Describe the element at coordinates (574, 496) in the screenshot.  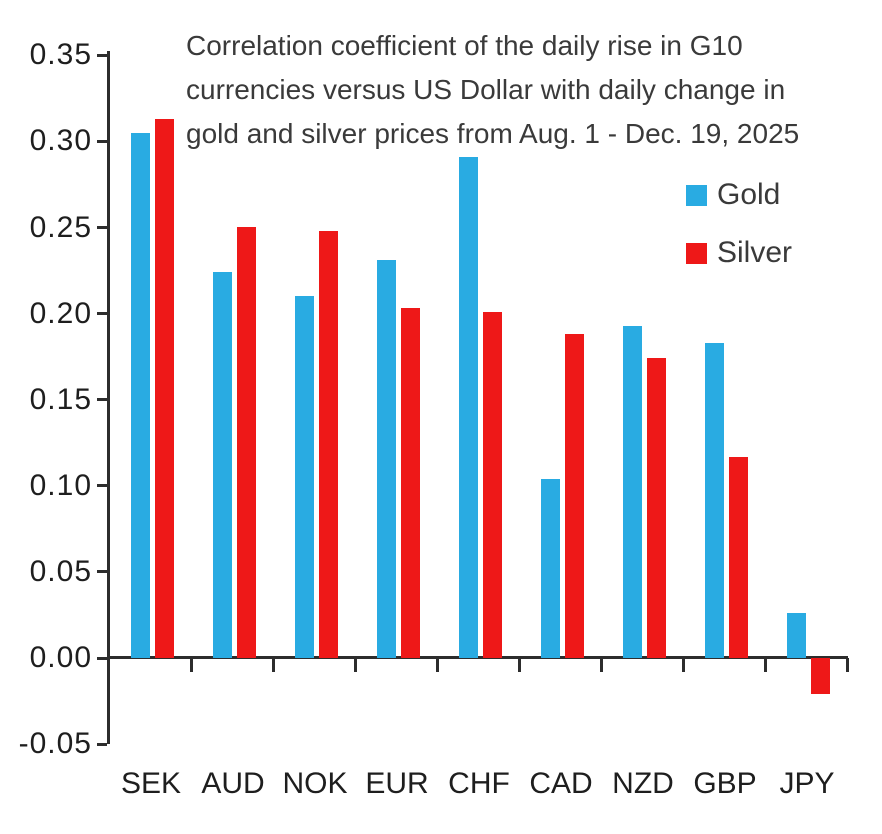
I see `bar-cad-silver` at that location.